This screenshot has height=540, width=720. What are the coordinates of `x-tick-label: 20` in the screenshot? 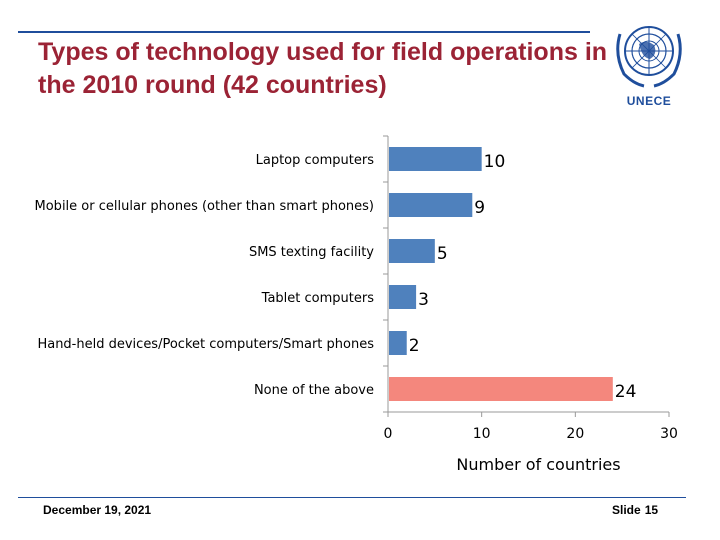 It's located at (575, 434).